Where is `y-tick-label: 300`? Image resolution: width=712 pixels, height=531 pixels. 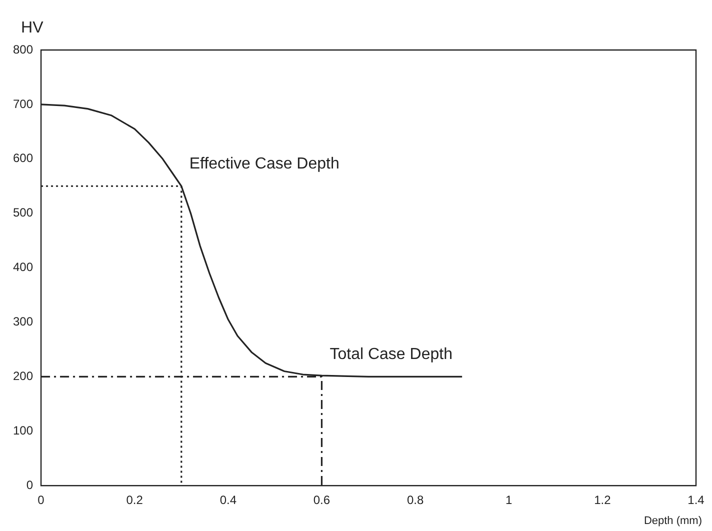 y-tick-label: 300 is located at coordinates (23, 321).